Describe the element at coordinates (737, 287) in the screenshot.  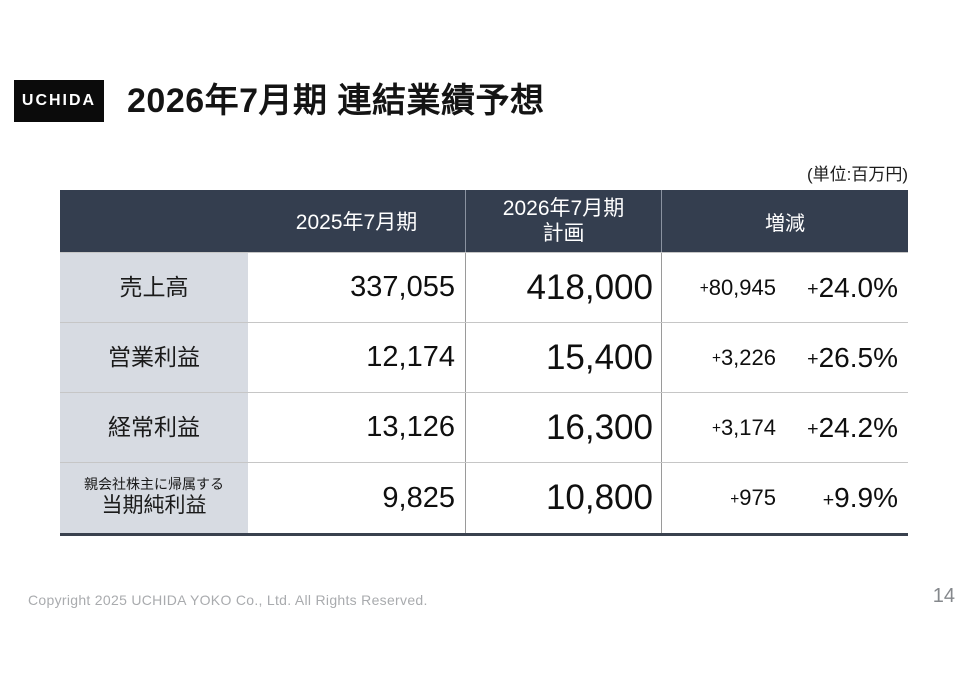
I see `change-amount: +80,945` at that location.